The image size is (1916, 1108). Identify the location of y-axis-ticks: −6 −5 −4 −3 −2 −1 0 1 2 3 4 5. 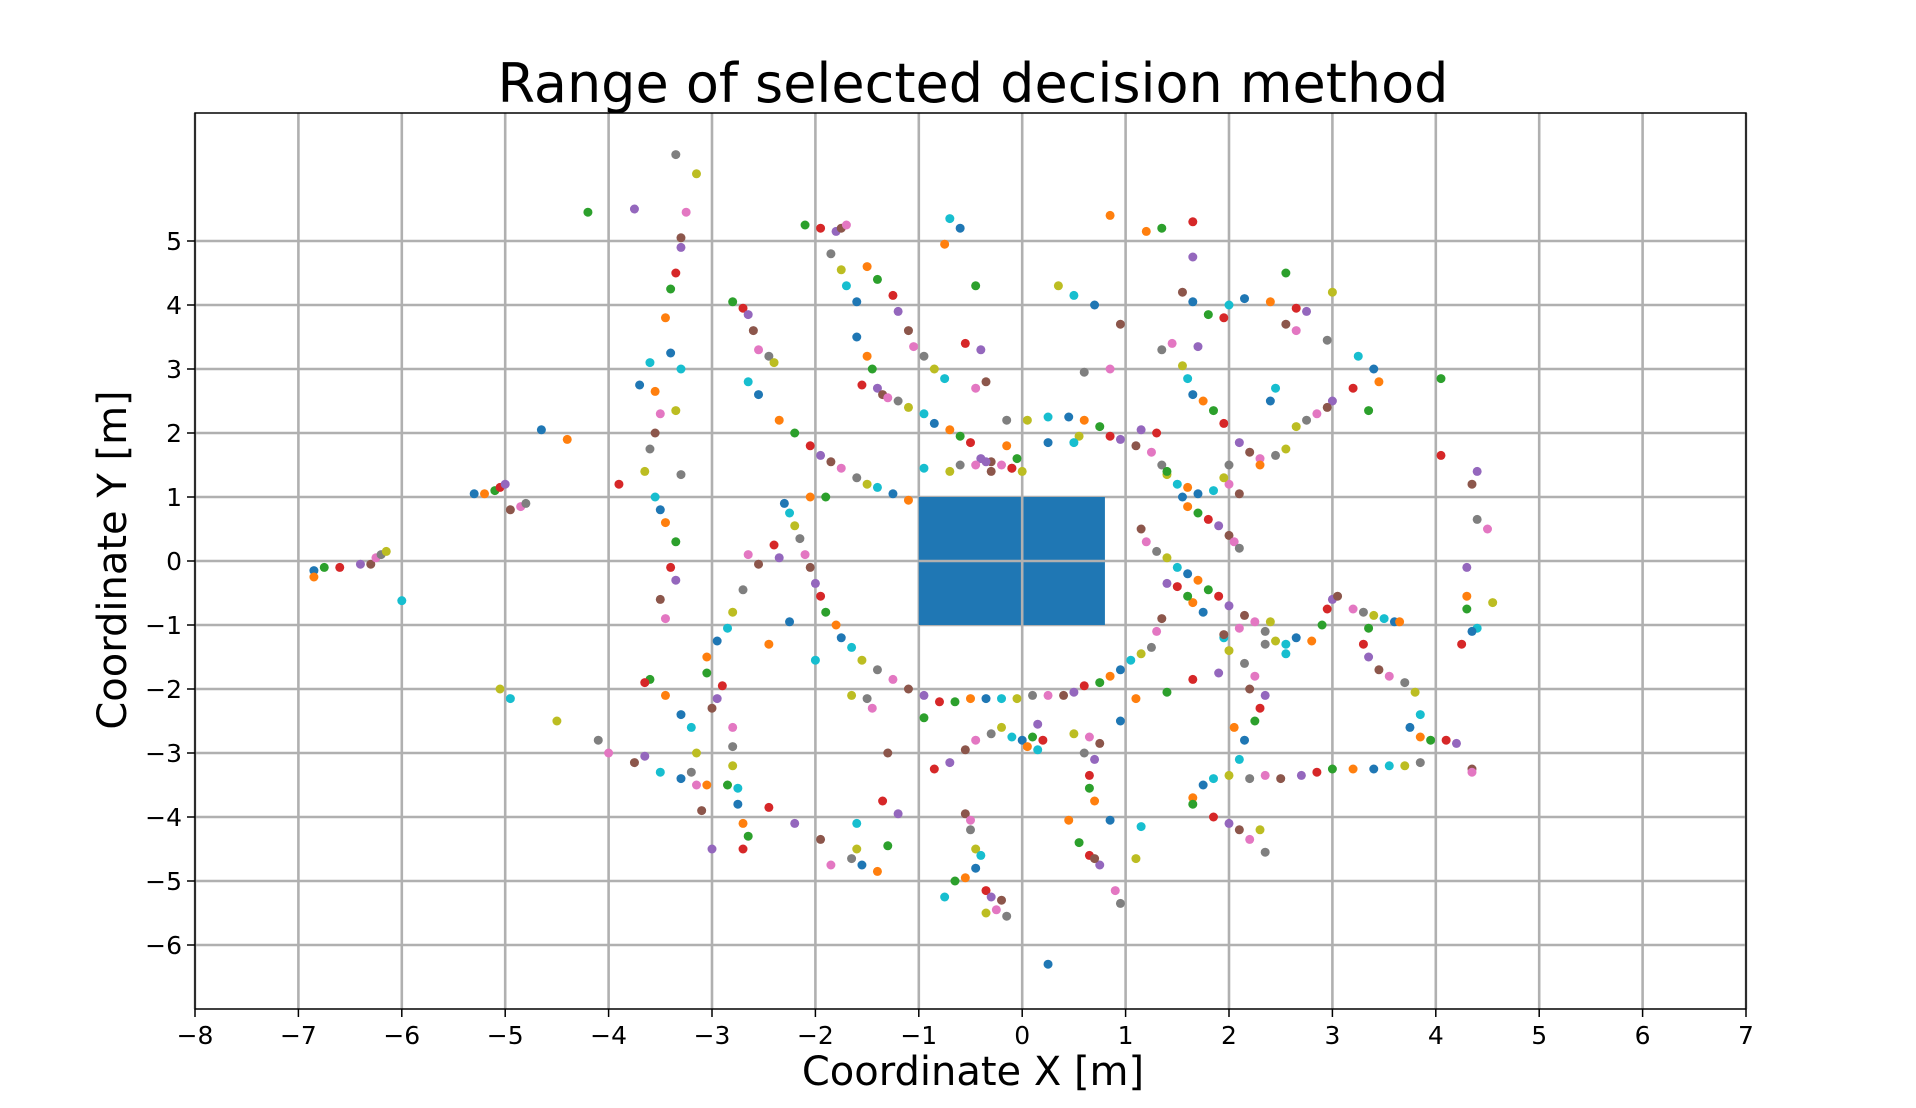
(170, 593).